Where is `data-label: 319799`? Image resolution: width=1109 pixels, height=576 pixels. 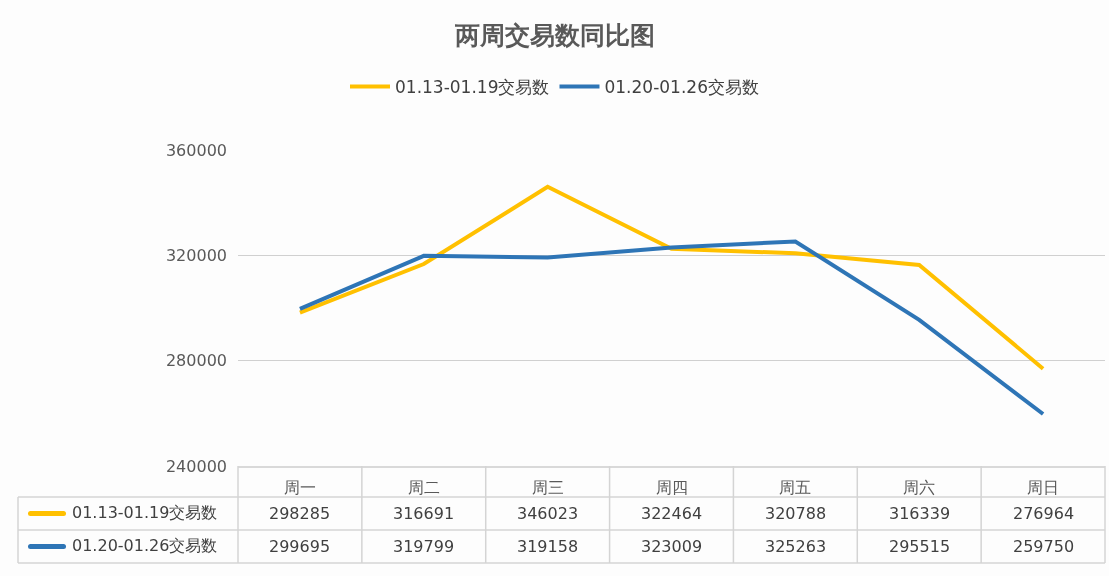 data-label: 319799 is located at coordinates (424, 546).